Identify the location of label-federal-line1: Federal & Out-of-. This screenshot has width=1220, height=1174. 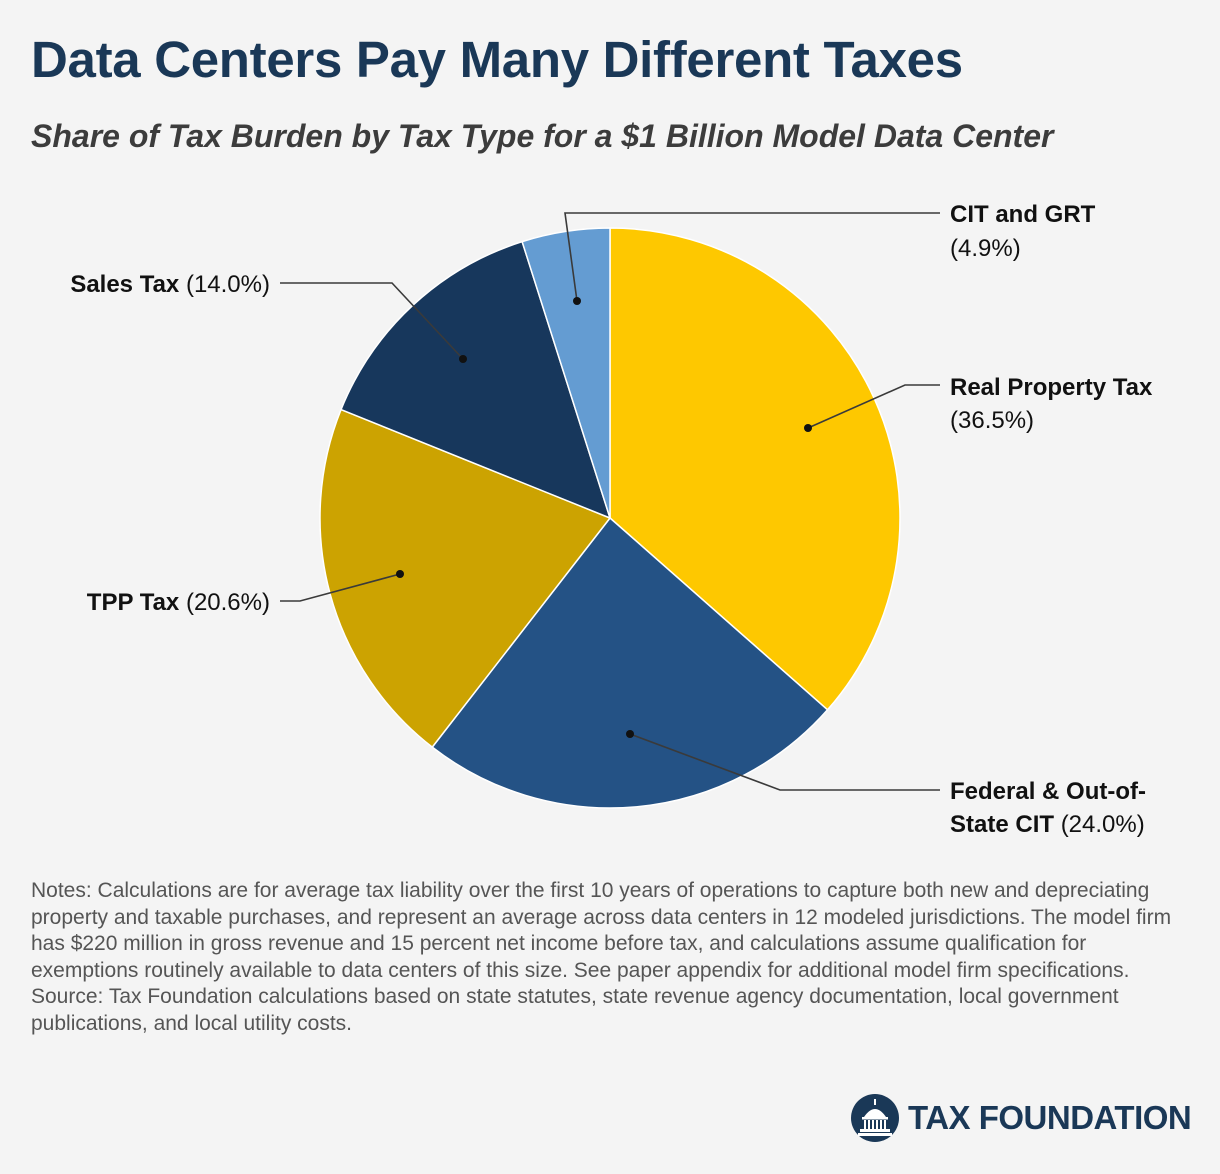
(1048, 791).